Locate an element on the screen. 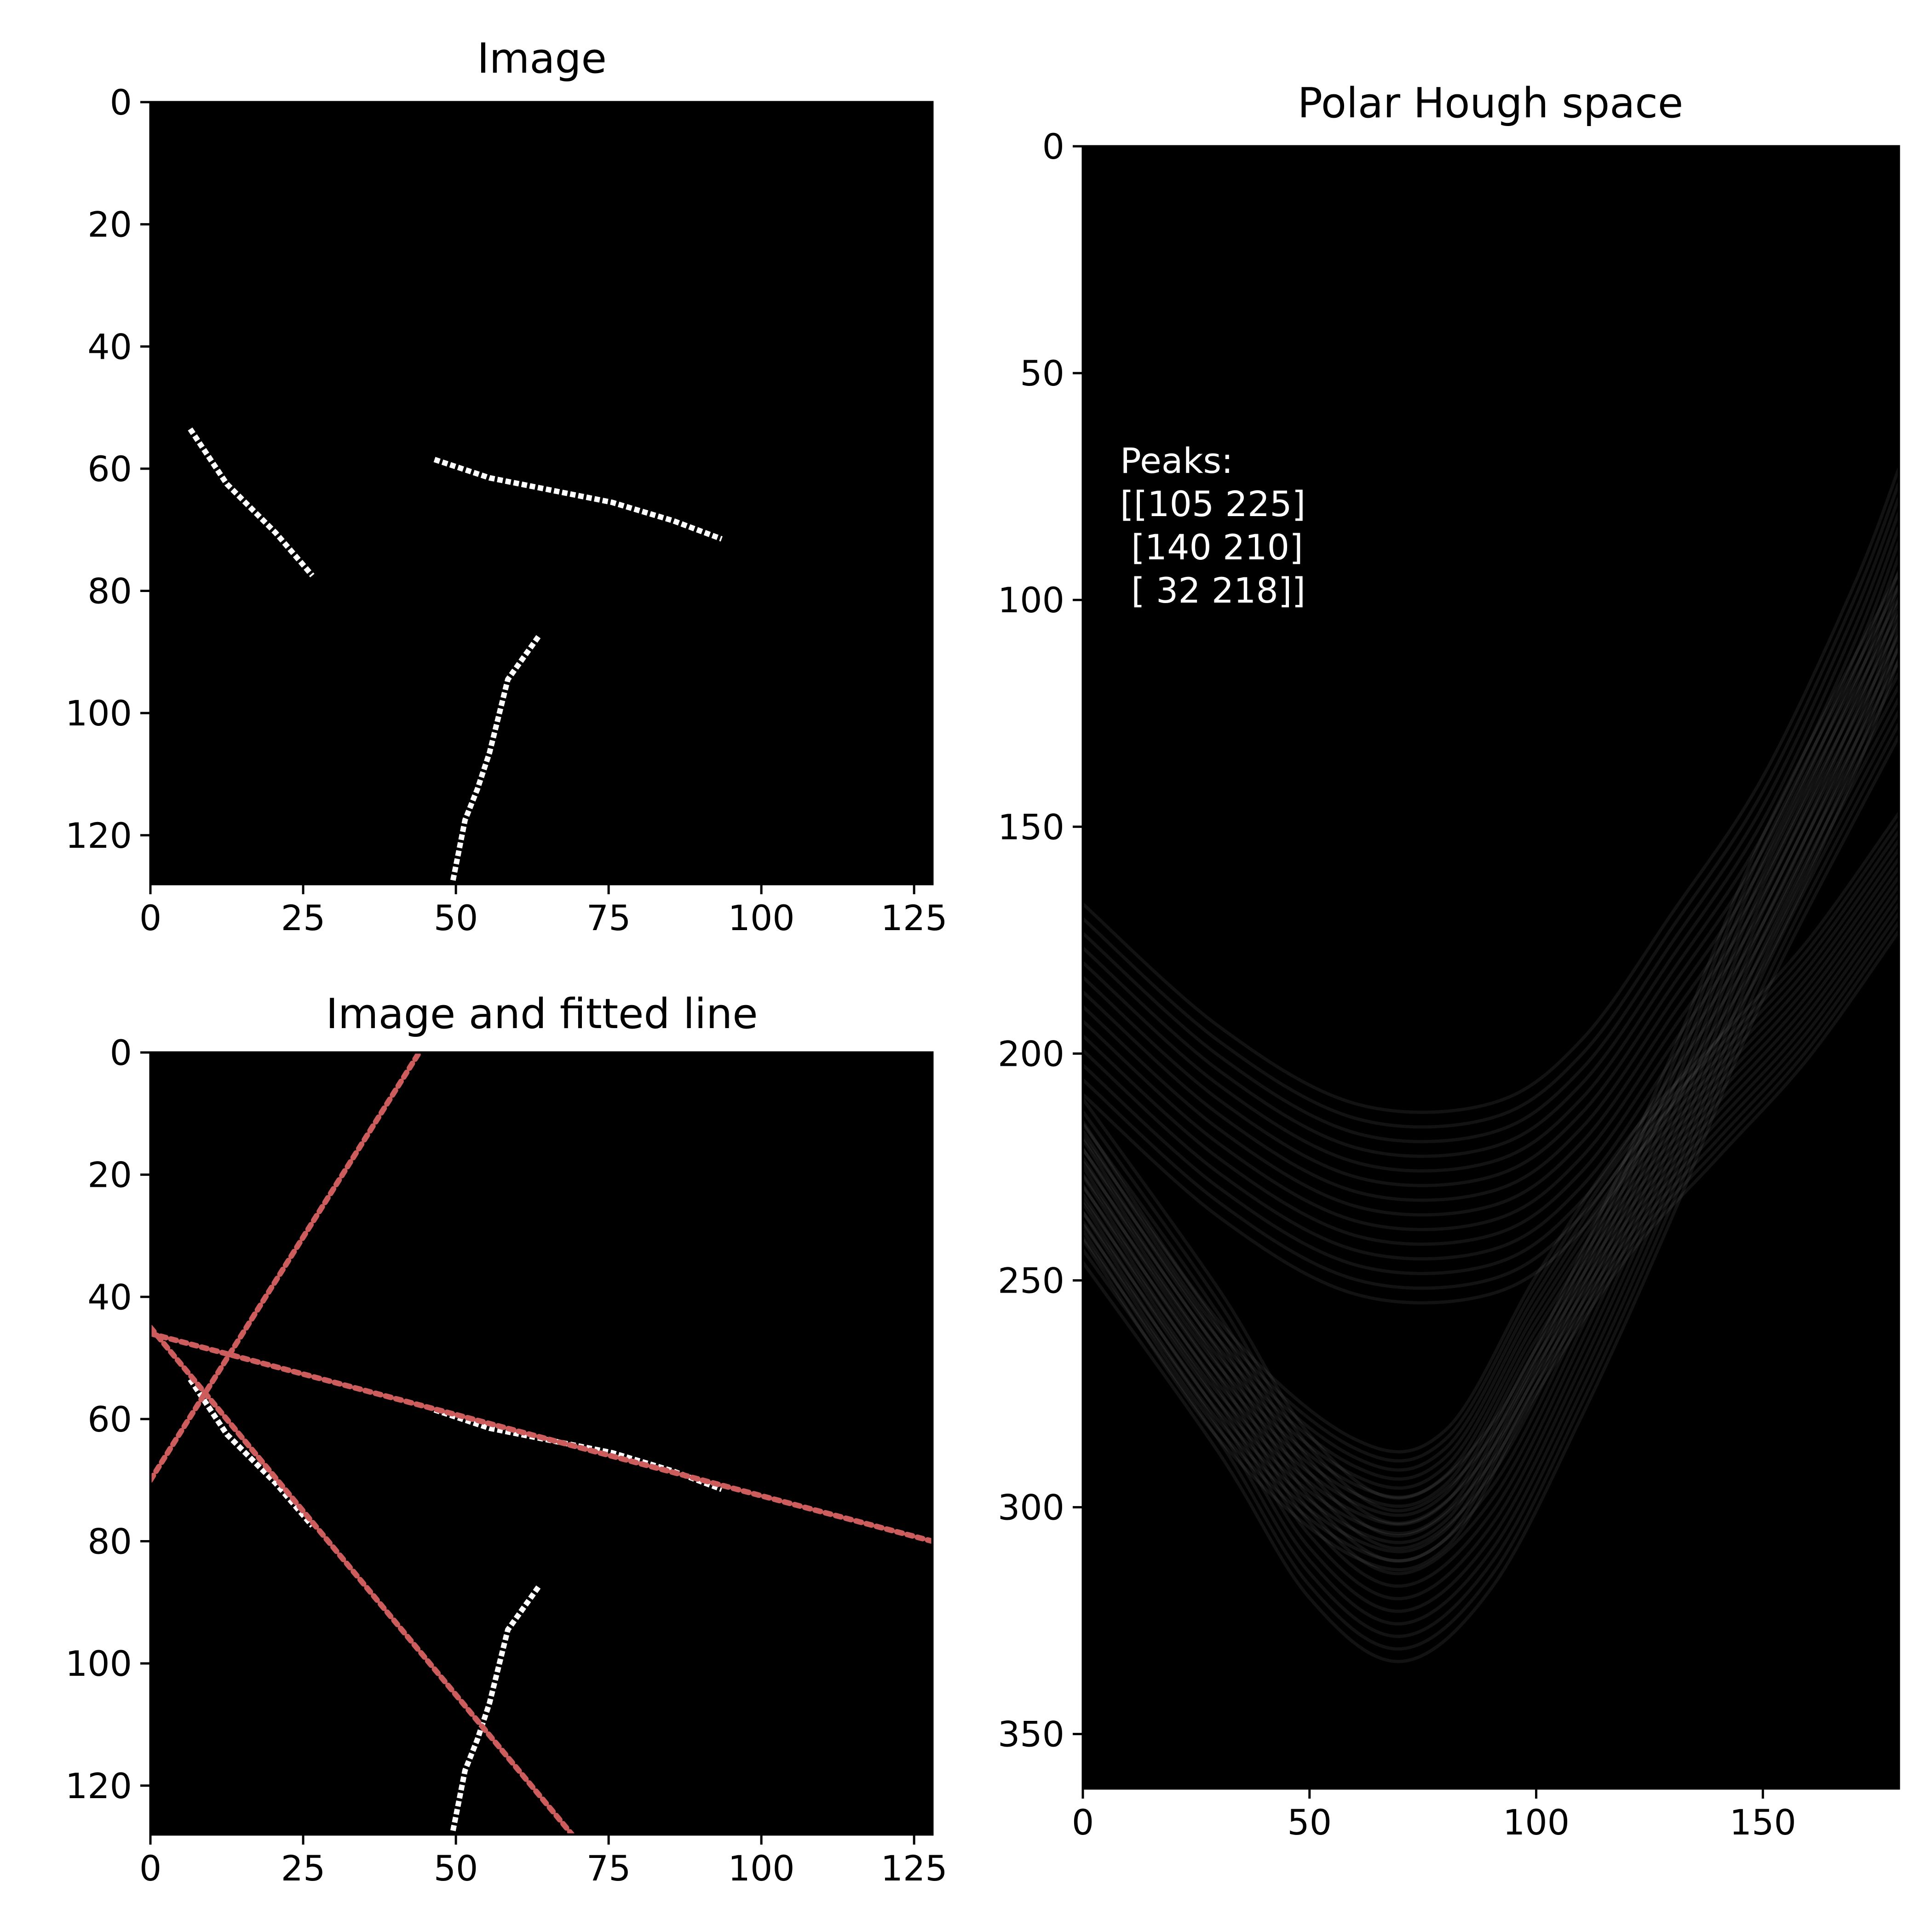 This screenshot has width=1932, height=1932. peaks-annotation-line-2: [[105 225] is located at coordinates (1212, 503).